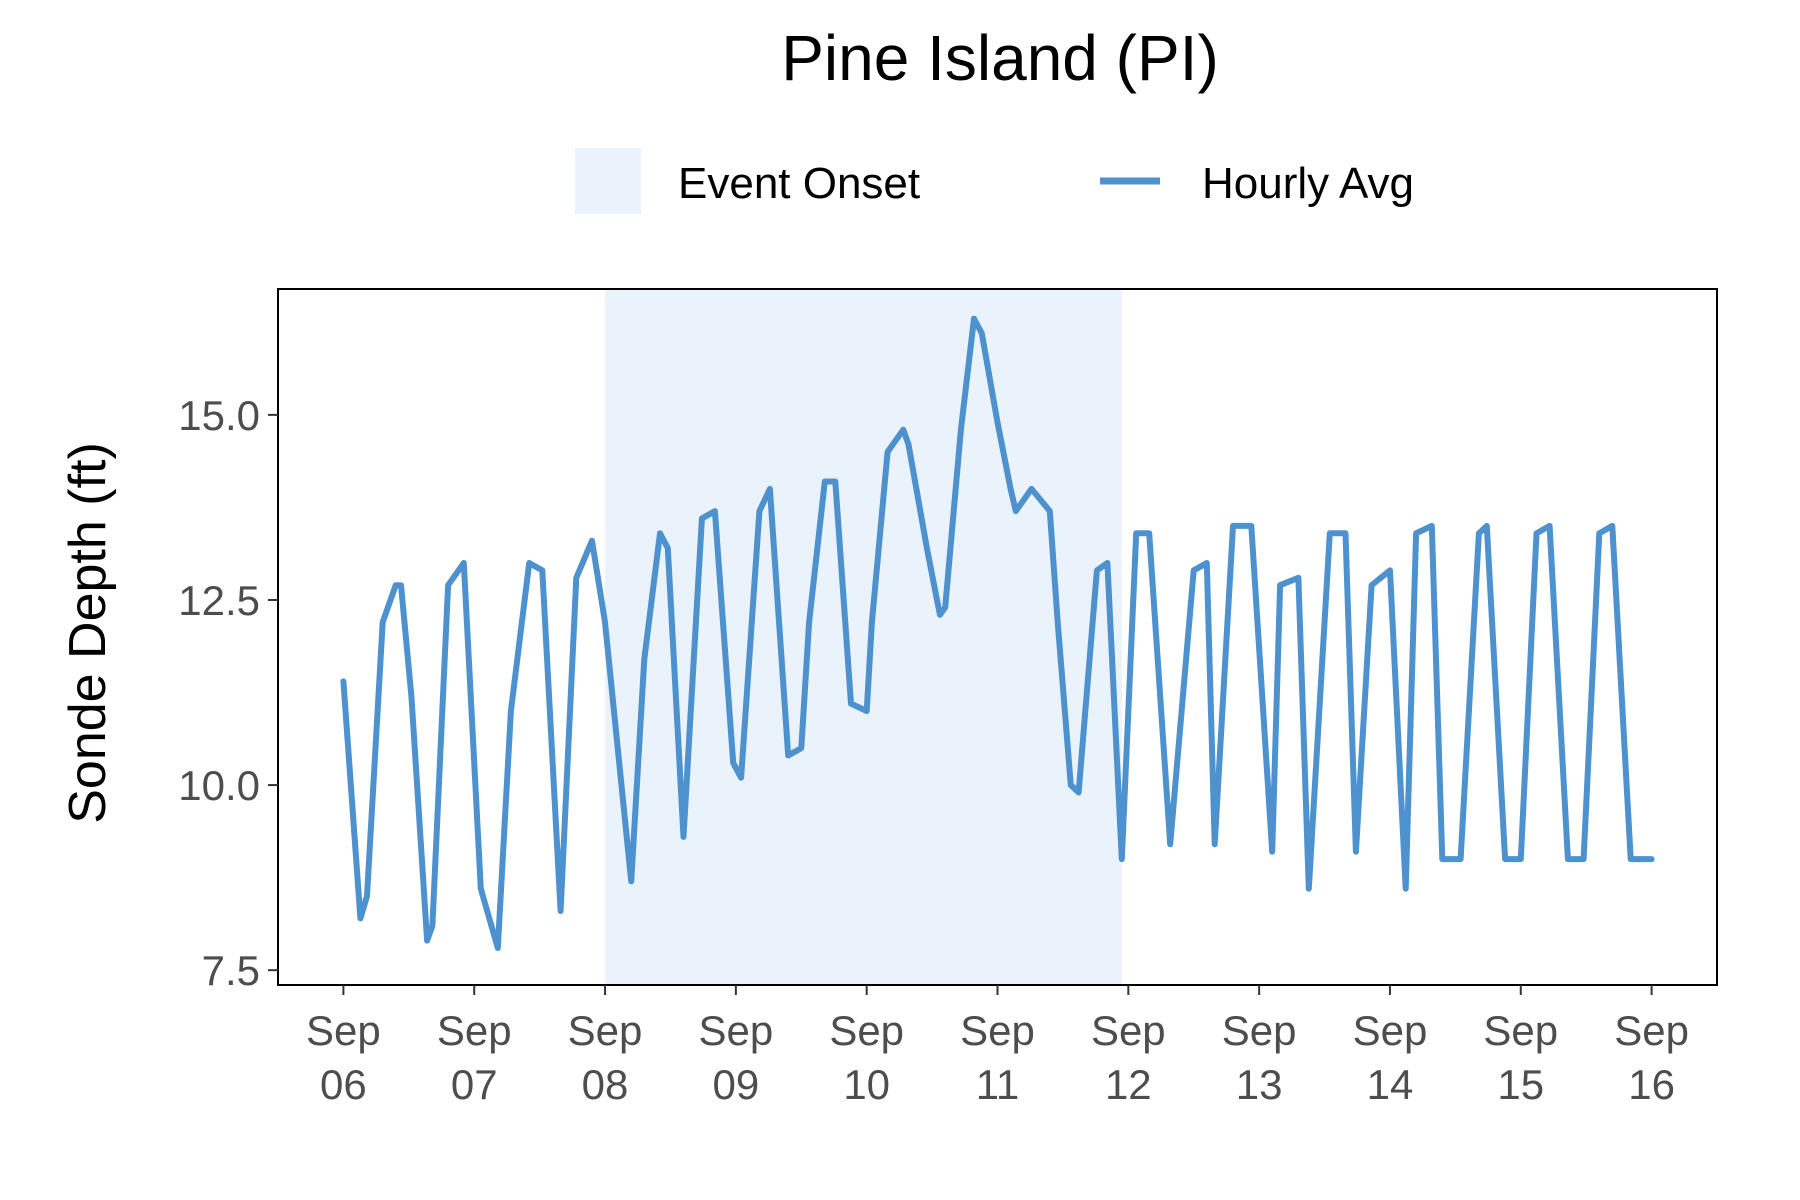  Describe the element at coordinates (1651, 1084) in the screenshot. I see `x-tick-label-day: 16` at that location.